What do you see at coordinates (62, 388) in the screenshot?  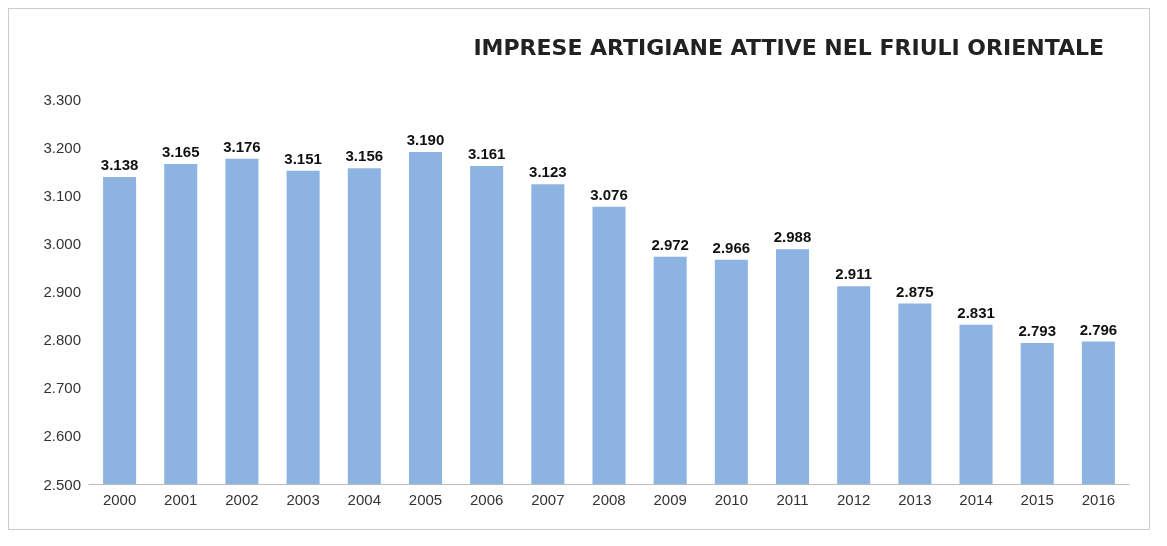 I see `y-tick-label: 2.700` at bounding box center [62, 388].